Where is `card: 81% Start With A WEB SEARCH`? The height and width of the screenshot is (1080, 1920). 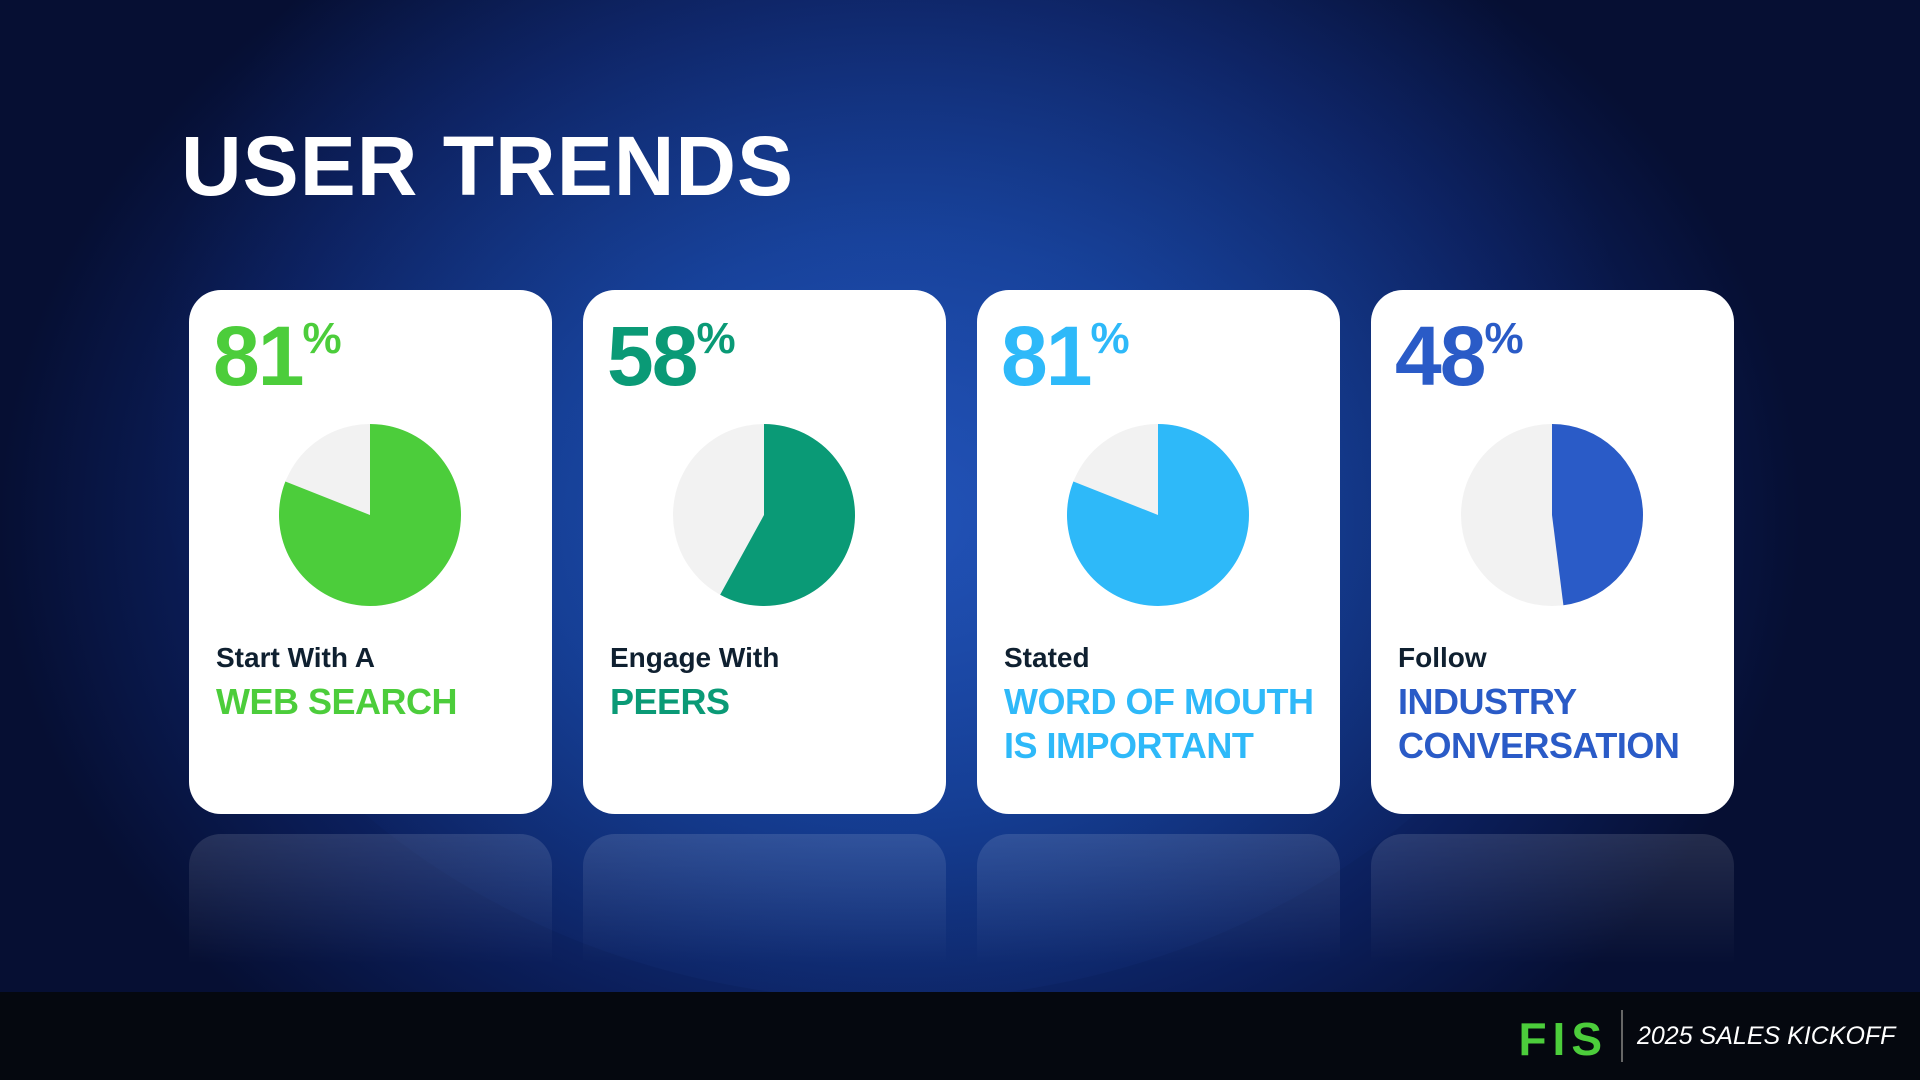
card: 81% Start With A WEB SEARCH is located at coordinates (370, 552).